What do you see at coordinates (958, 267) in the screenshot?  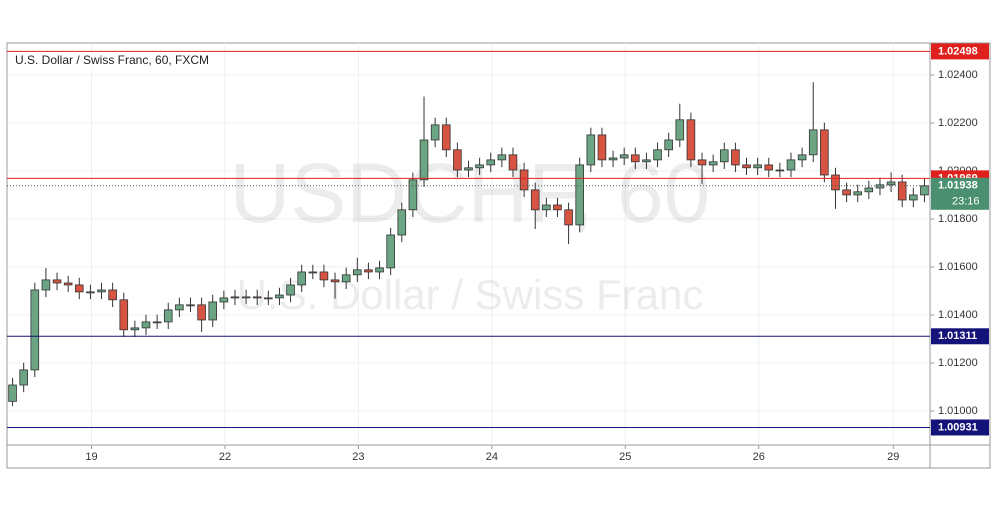 I see `y-tick-label: 1.01600` at bounding box center [958, 267].